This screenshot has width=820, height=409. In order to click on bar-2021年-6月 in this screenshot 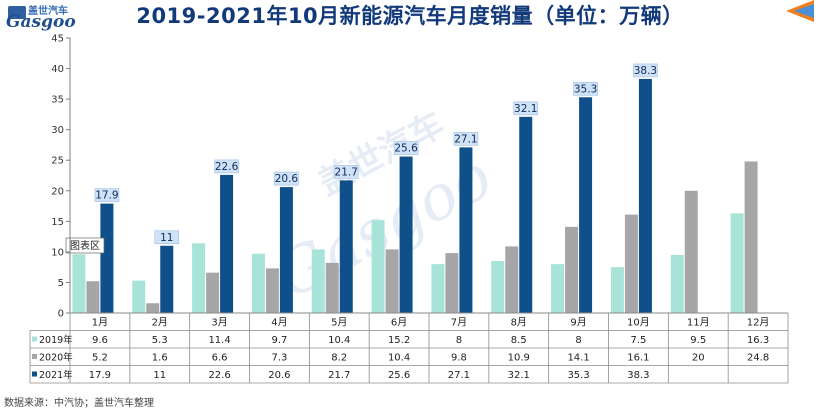, I will do `click(406, 234)`.